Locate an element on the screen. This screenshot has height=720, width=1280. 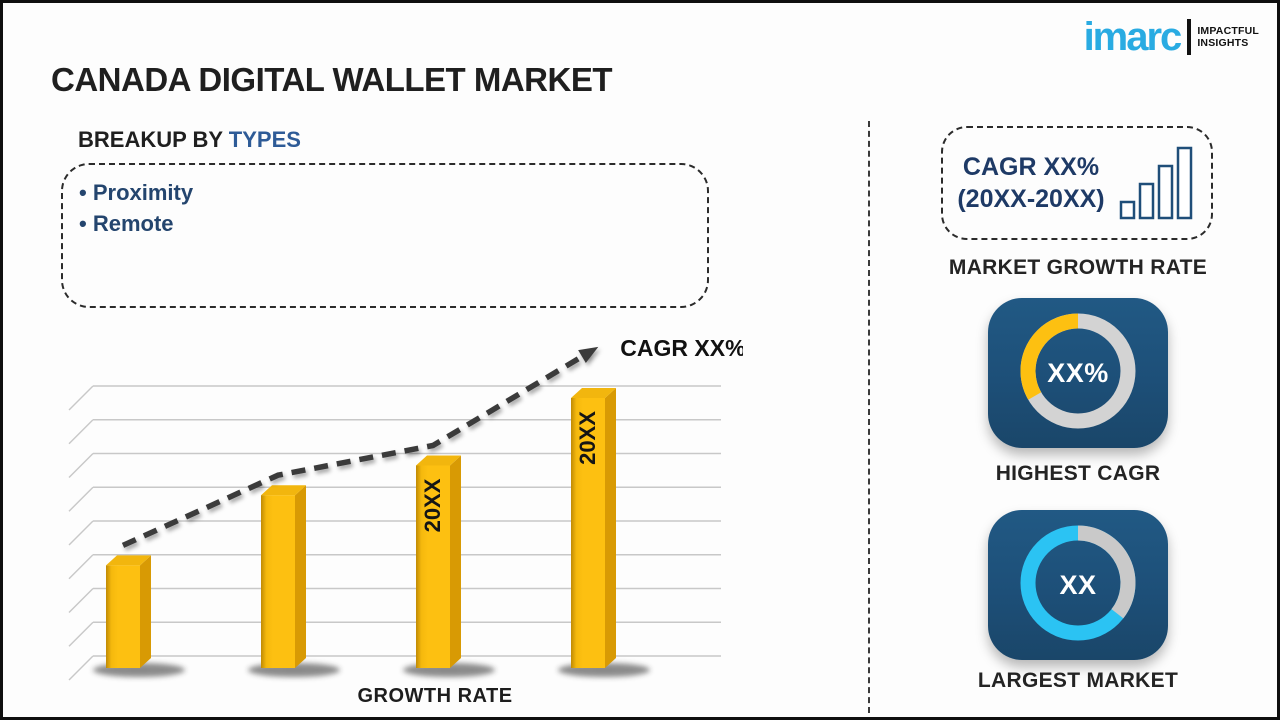
list-item: Remote is located at coordinates (393, 223).